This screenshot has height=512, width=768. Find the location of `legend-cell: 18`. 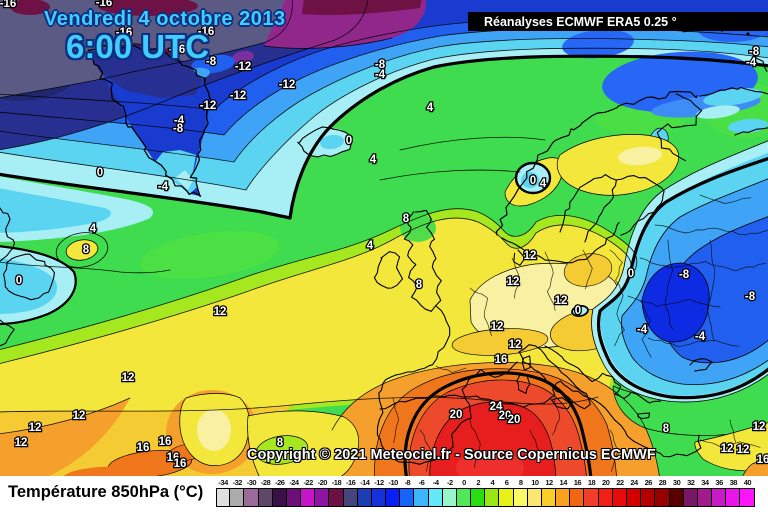

legend-cell: 18 is located at coordinates (591, 492).